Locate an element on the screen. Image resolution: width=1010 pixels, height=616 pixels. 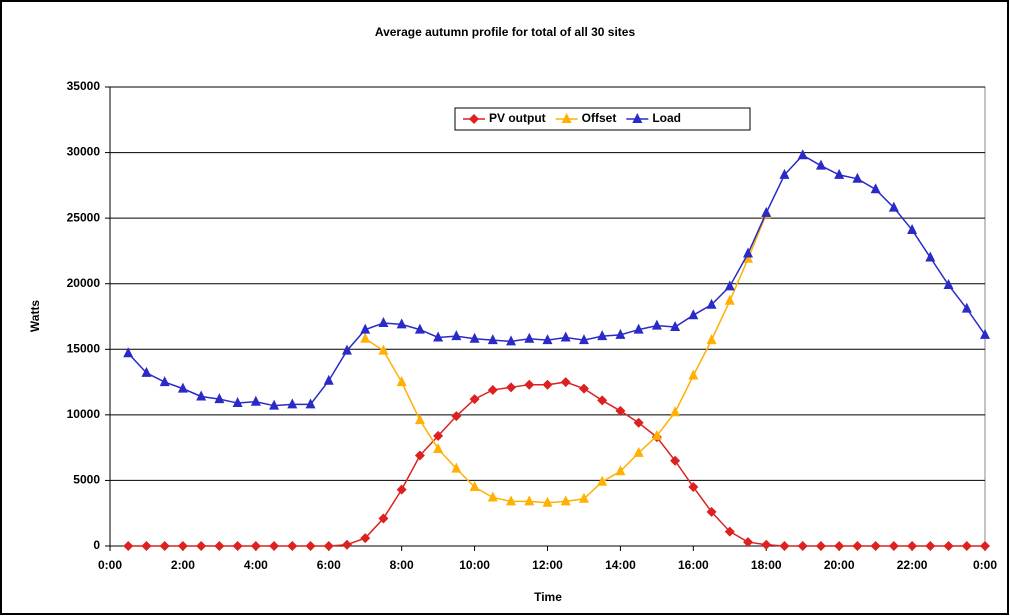
y-tick-label: 10000 is located at coordinates (84, 414).